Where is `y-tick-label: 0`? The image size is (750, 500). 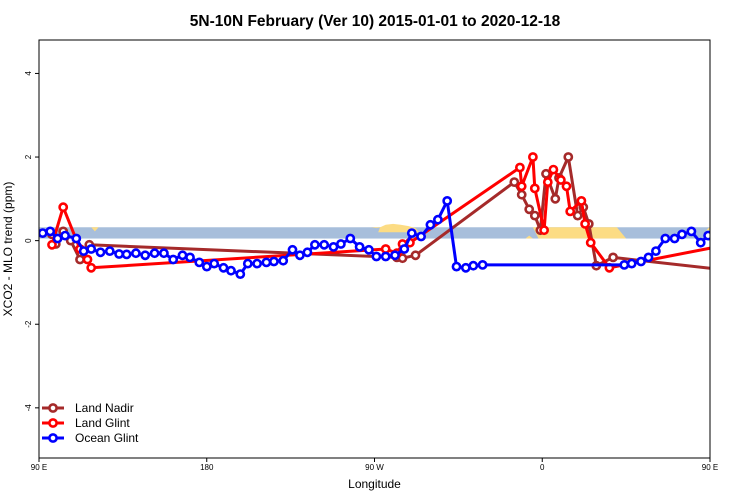
y-tick-label: 0 is located at coordinates (28, 240).